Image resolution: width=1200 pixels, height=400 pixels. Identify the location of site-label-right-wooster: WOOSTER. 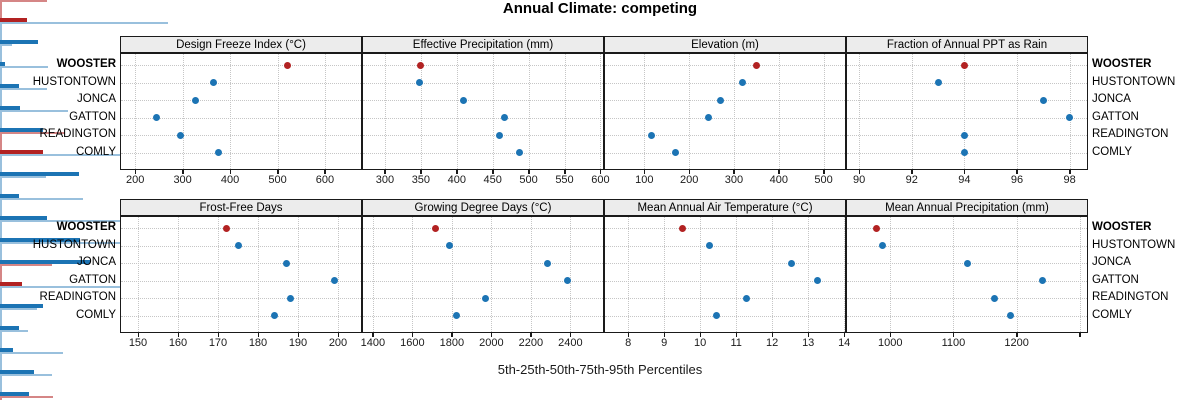
(1122, 64).